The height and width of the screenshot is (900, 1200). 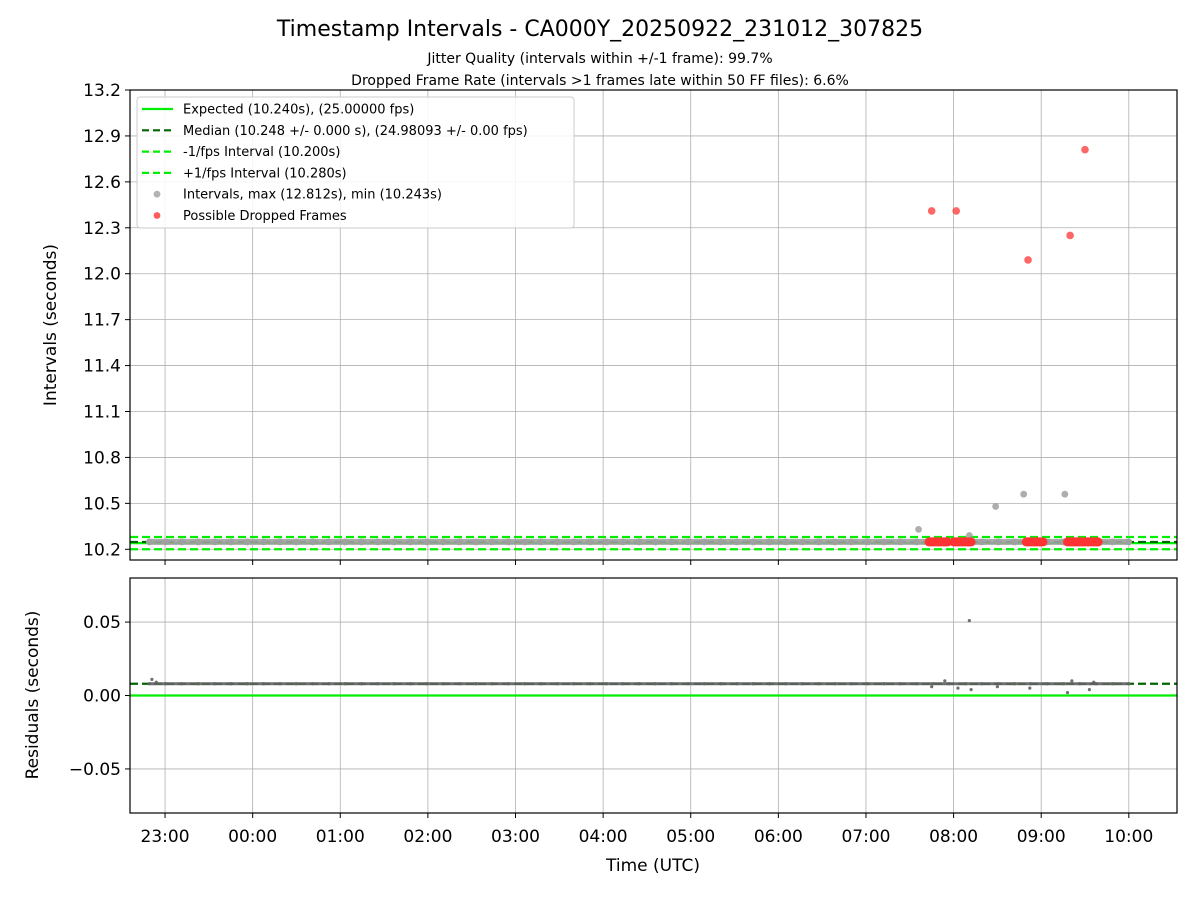 I want to click on top-y-tick-label: 10.8, so click(x=102, y=458).